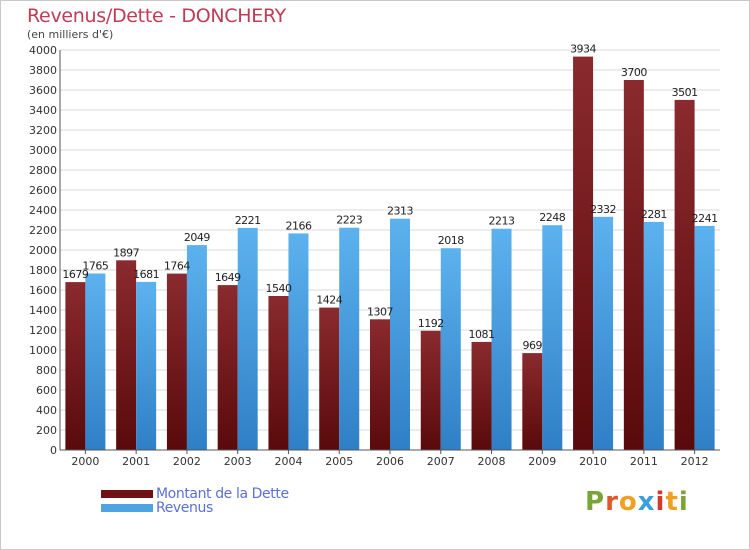 This screenshot has height=550, width=750. What do you see at coordinates (593, 461) in the screenshot?
I see `x-tick-label: 2010` at bounding box center [593, 461].